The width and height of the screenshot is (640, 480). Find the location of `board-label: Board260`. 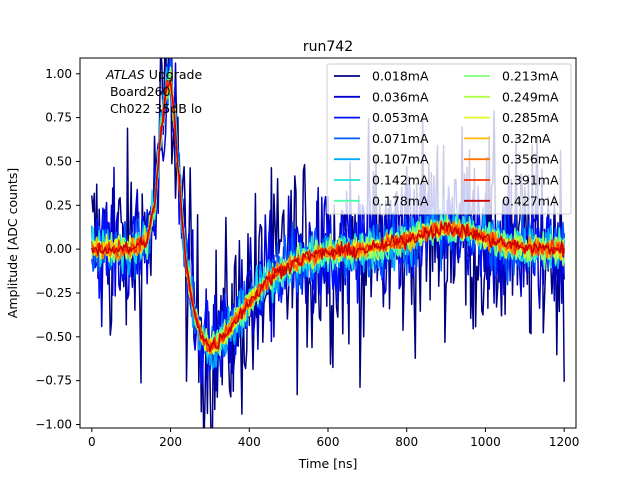

board-label: Board260 is located at coordinates (138, 91).